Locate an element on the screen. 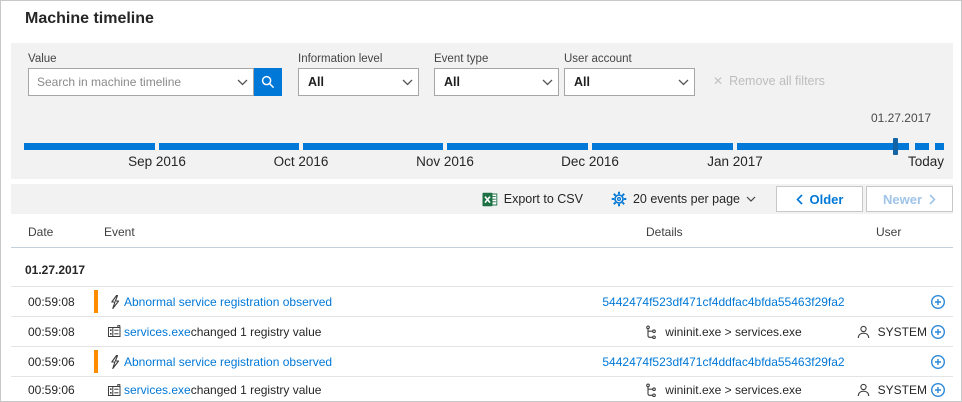 This screenshot has height=402, width=962. remove-all-filters-label: Remove all filters is located at coordinates (777, 81).